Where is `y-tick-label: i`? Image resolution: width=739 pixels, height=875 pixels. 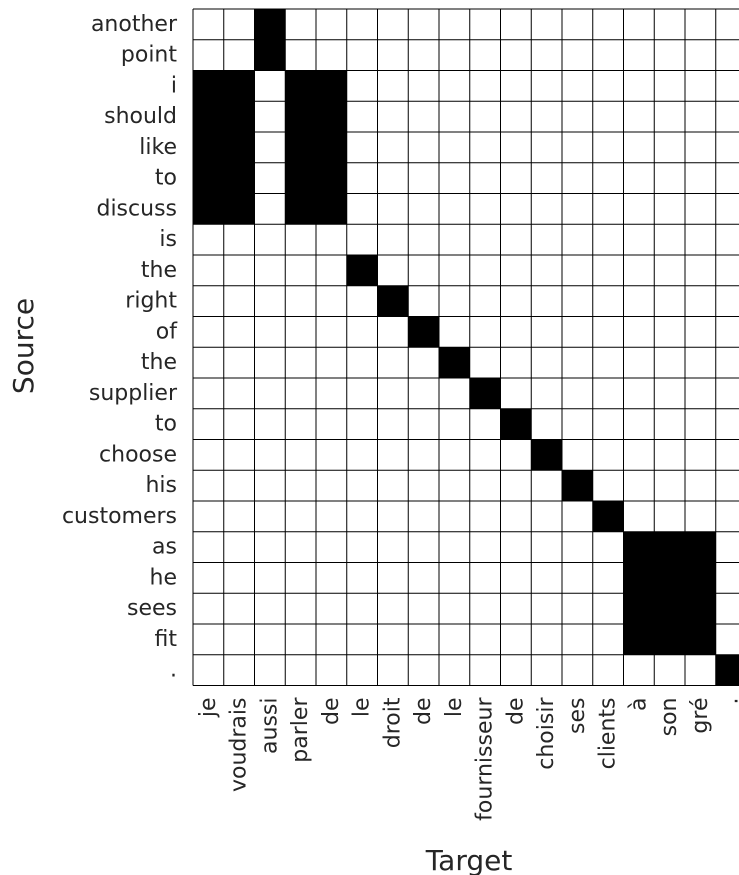
y-tick-label: i is located at coordinates (174, 85).